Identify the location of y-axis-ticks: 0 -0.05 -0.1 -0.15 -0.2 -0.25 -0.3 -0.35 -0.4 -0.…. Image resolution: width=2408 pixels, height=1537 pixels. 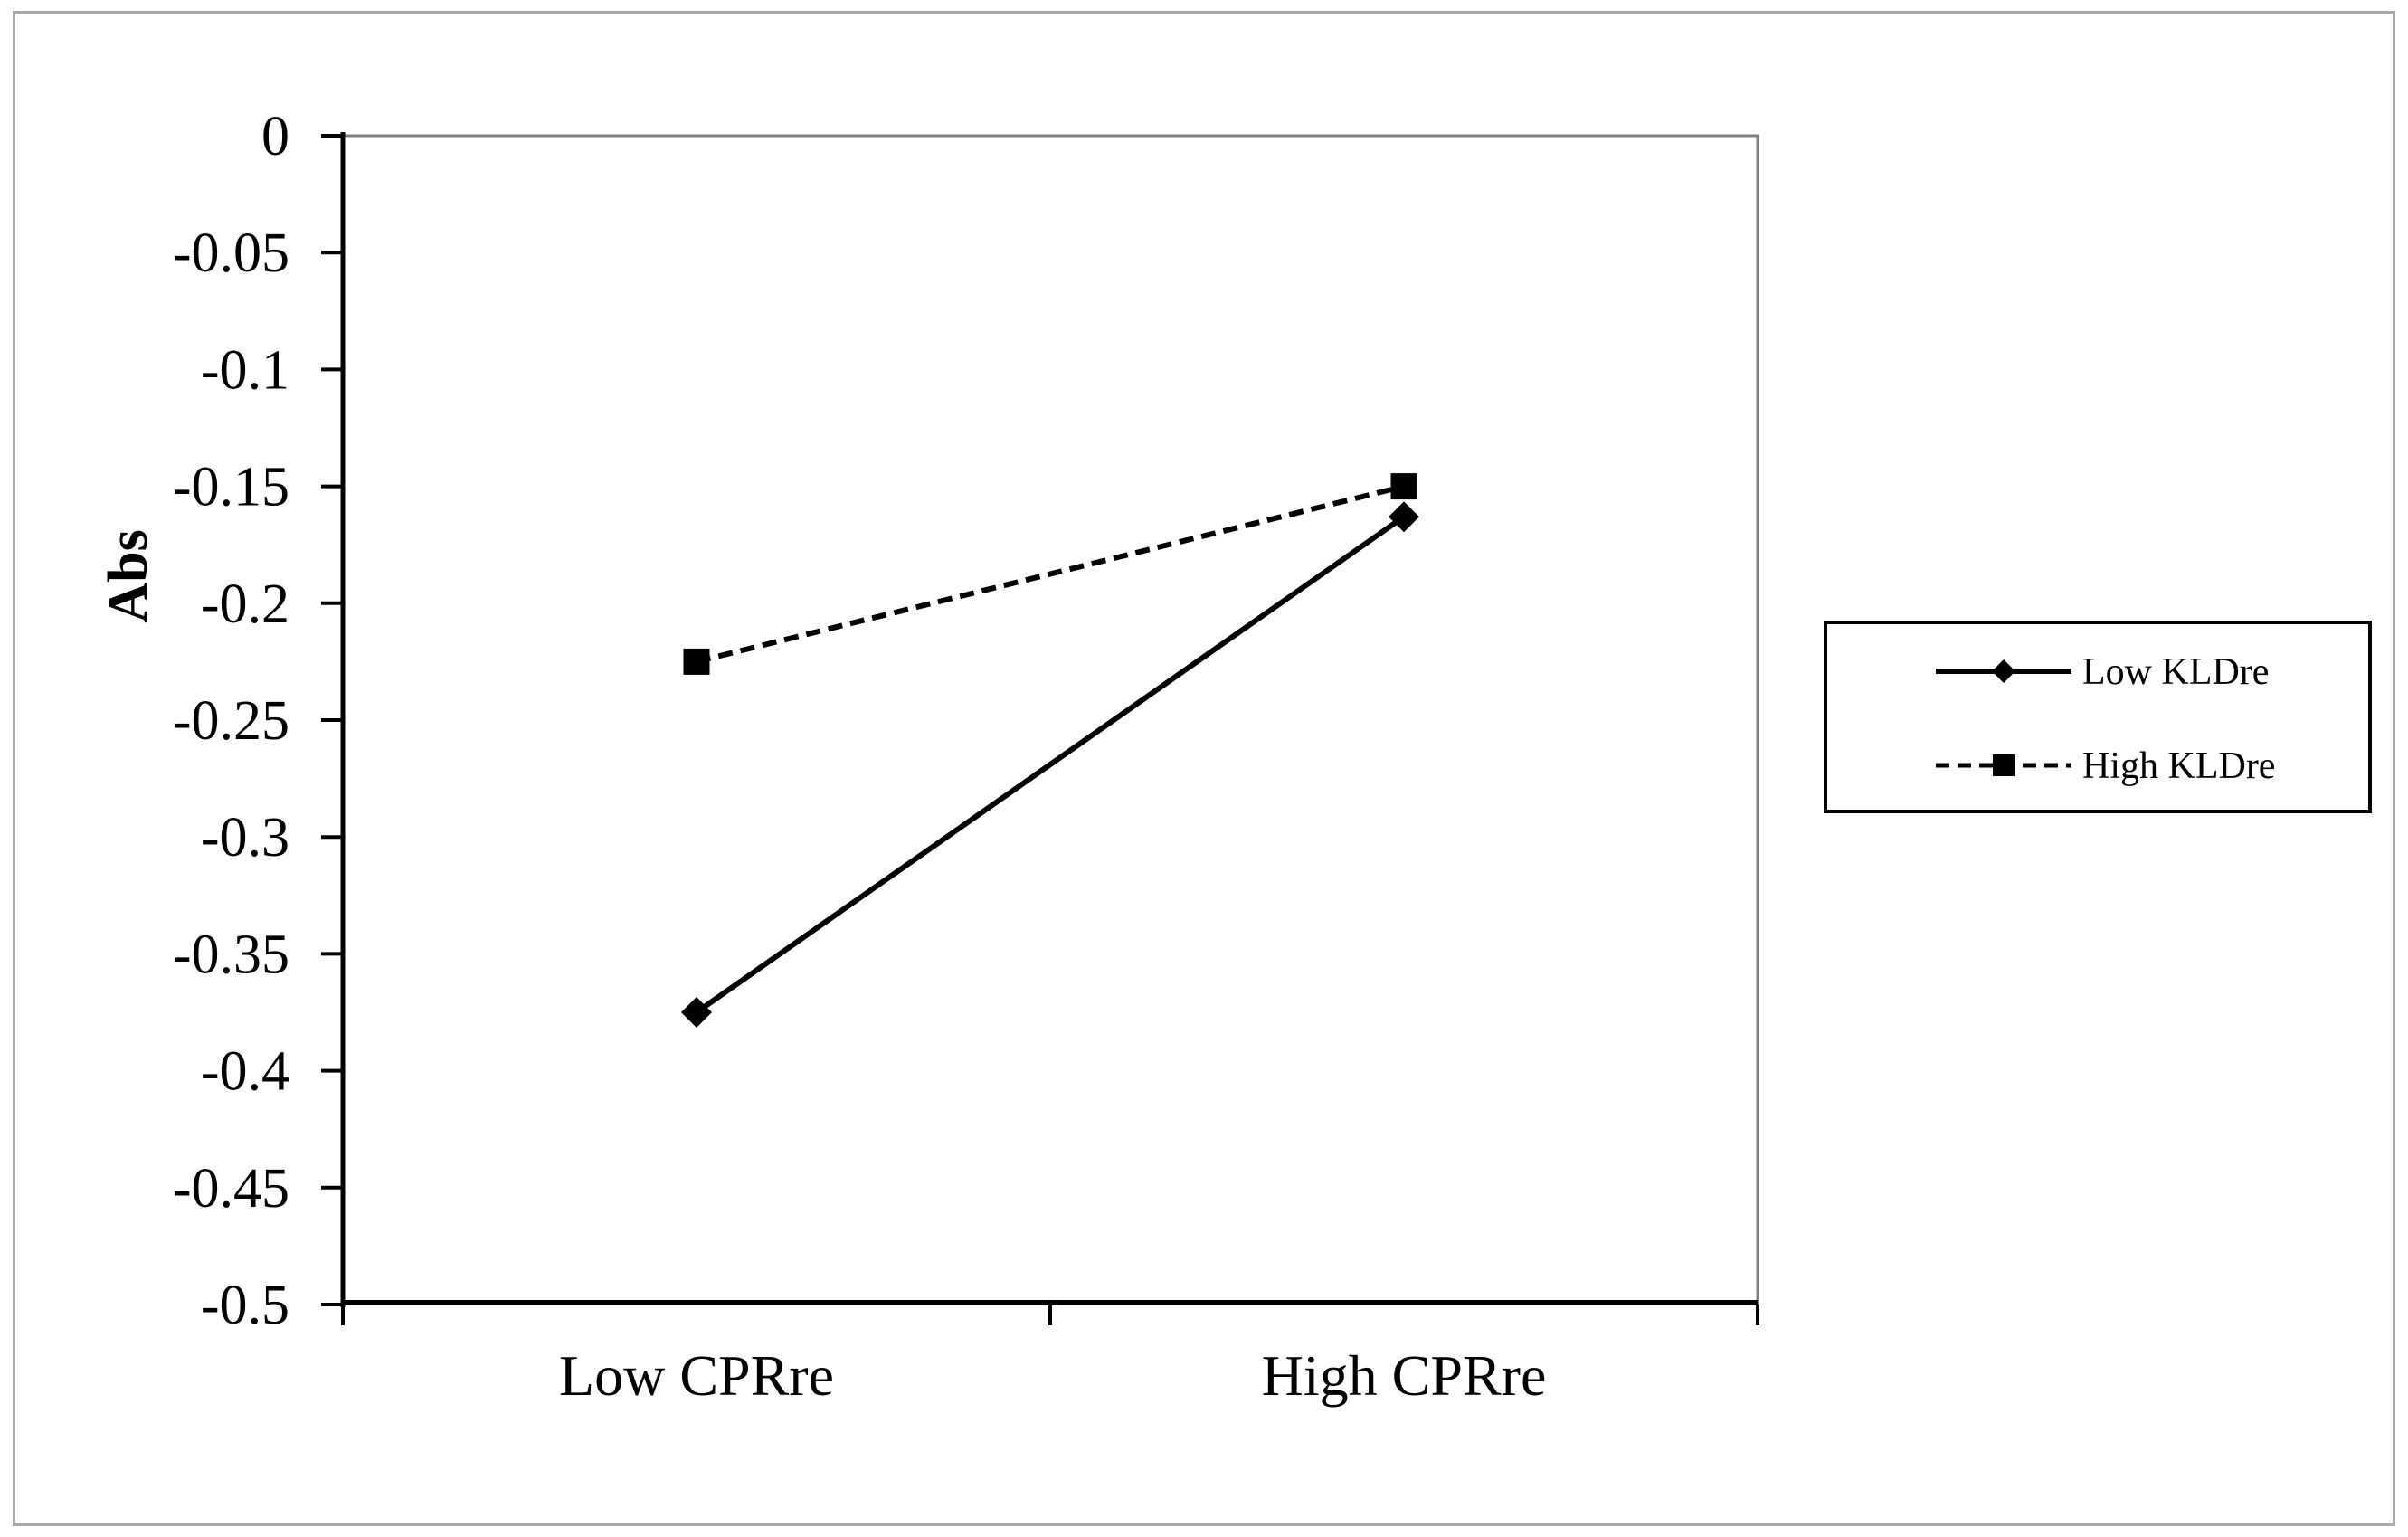
(258, 721).